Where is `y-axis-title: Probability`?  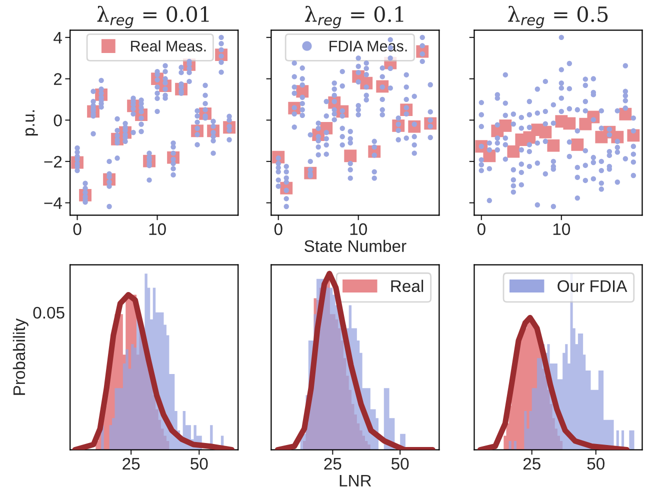
y-axis-title: Probability is located at coordinates (20, 356).